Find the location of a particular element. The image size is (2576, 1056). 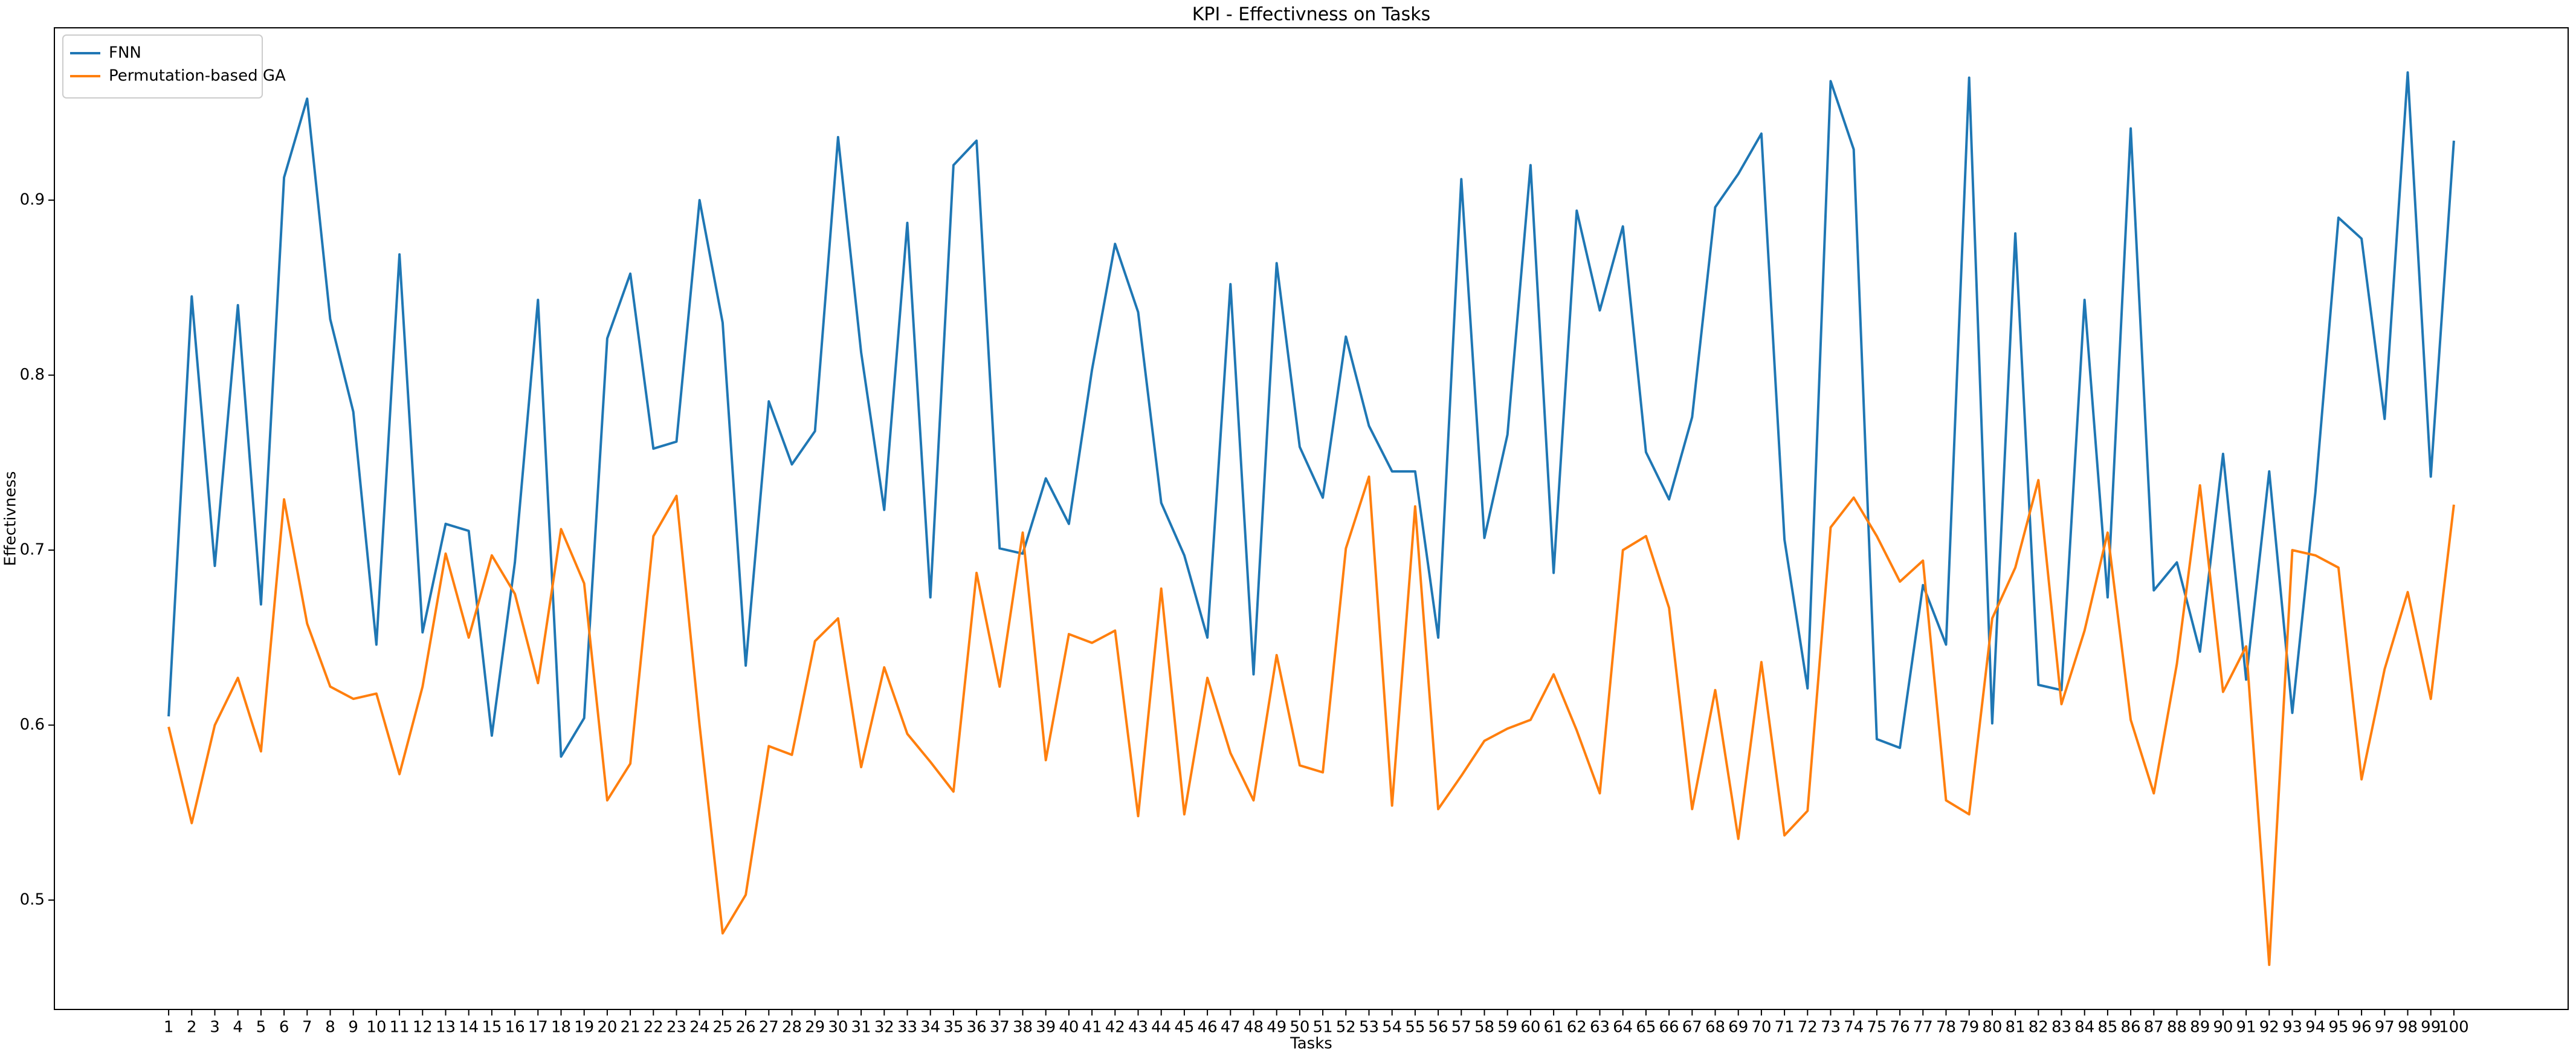

x-tick-label: 37 is located at coordinates (1000, 1028).